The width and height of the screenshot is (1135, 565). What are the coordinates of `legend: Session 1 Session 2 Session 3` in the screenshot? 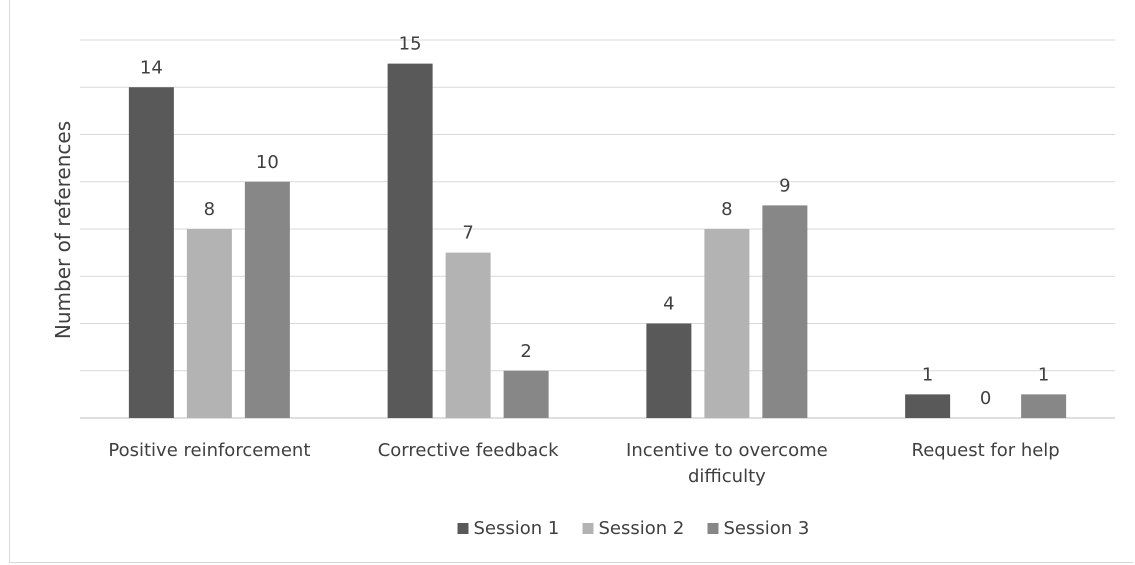 It's located at (633, 528).